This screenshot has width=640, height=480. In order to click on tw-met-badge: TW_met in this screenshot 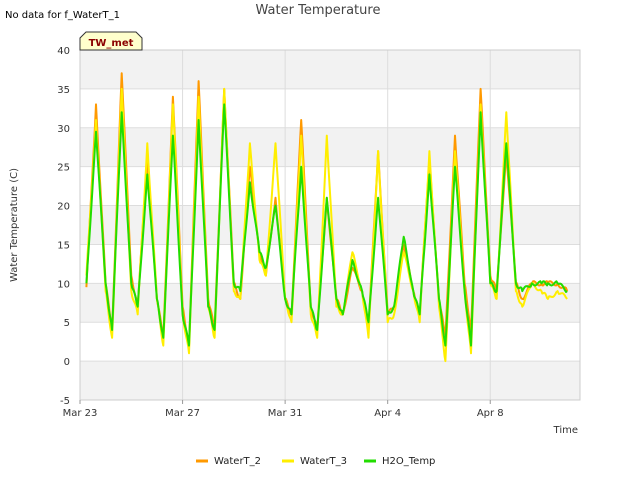, I will do `click(111, 41)`.